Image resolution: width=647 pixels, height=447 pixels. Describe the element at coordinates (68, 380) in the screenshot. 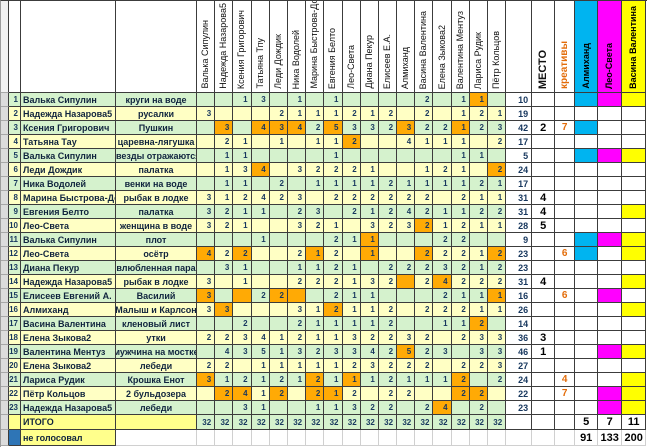

I see `author-name: Лариса Рудик` at that location.